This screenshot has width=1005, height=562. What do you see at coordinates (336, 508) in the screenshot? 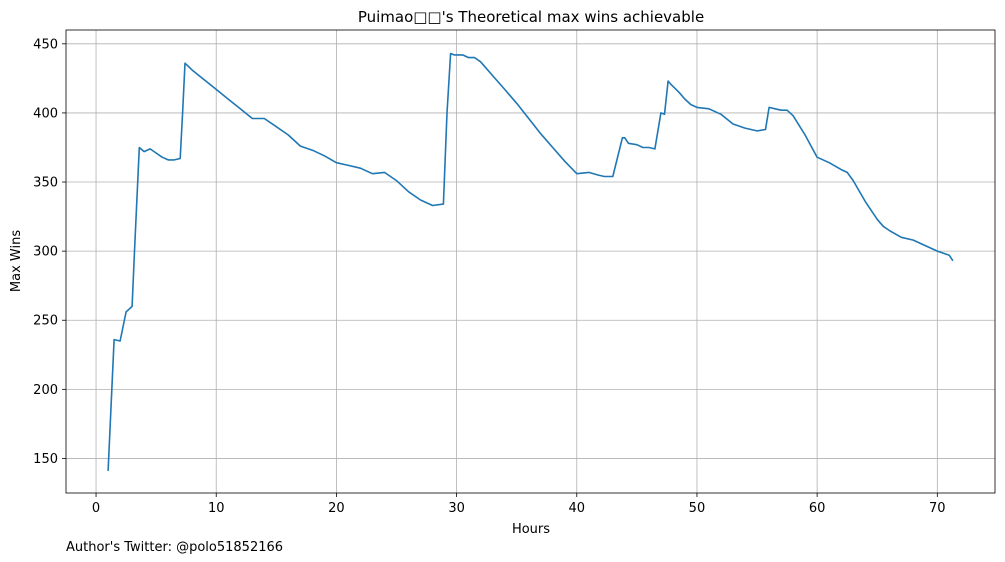
I see `x-tick-label: 20` at bounding box center [336, 508].